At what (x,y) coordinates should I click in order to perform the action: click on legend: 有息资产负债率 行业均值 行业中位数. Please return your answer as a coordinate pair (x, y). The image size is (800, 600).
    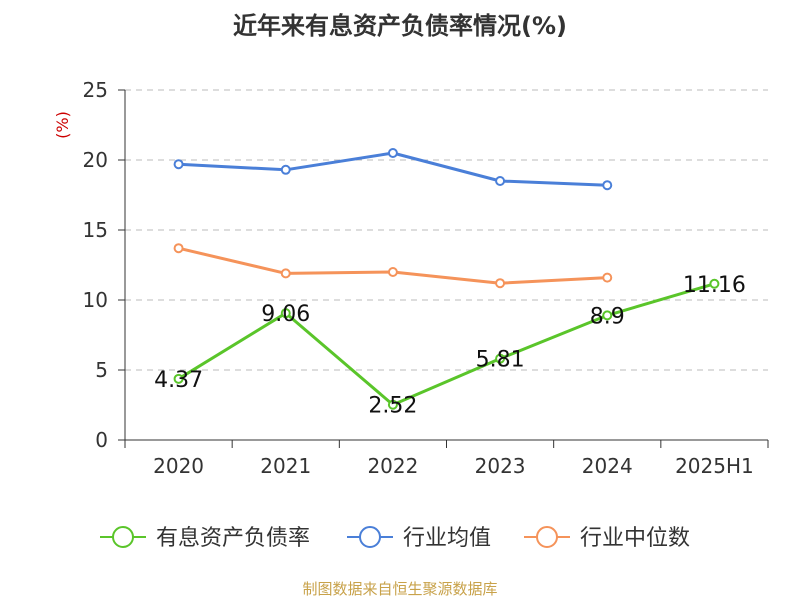
    Looking at the image, I should click on (395, 538).